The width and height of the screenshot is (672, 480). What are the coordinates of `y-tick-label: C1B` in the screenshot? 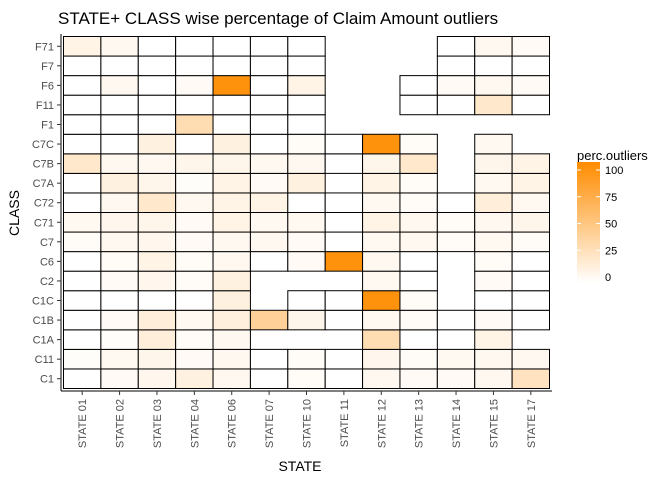 It's located at (43, 321).